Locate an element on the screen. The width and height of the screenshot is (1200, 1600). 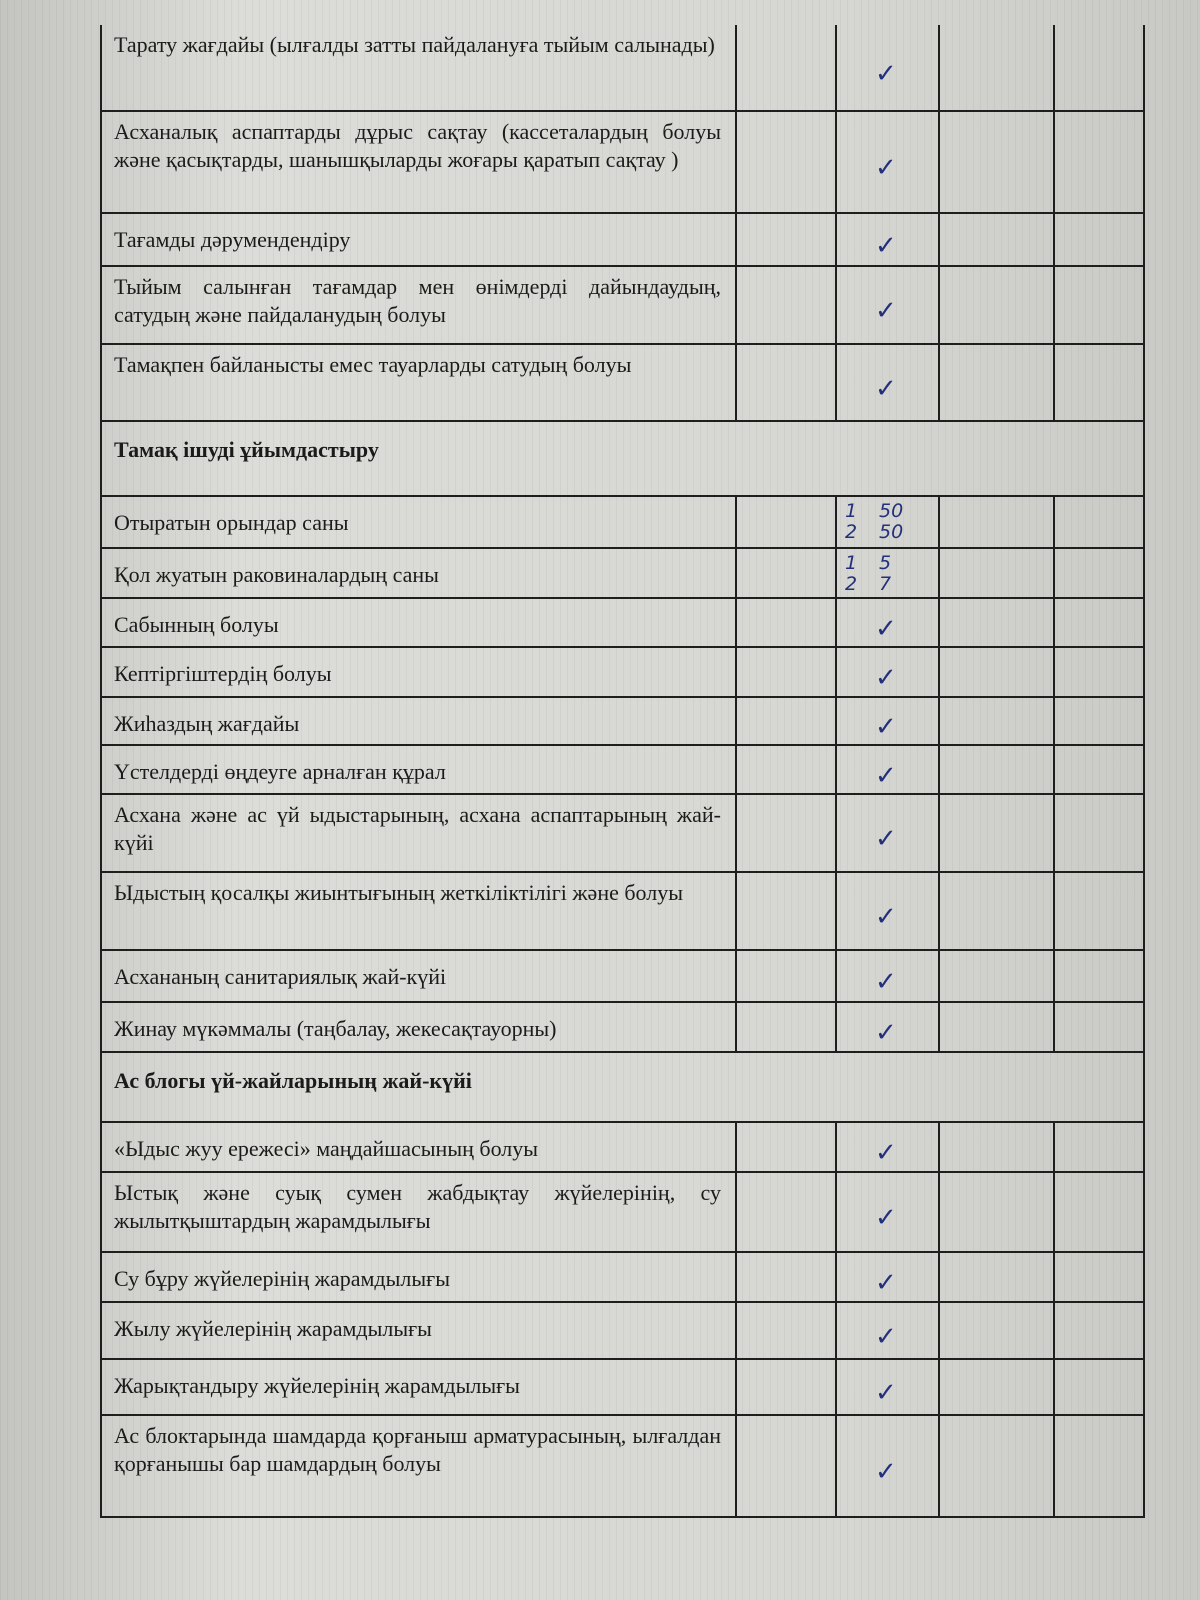
criterion-text: «Ыдыс жуу ережесі» маңдайшасының болуы is located at coordinates (417, 1147).